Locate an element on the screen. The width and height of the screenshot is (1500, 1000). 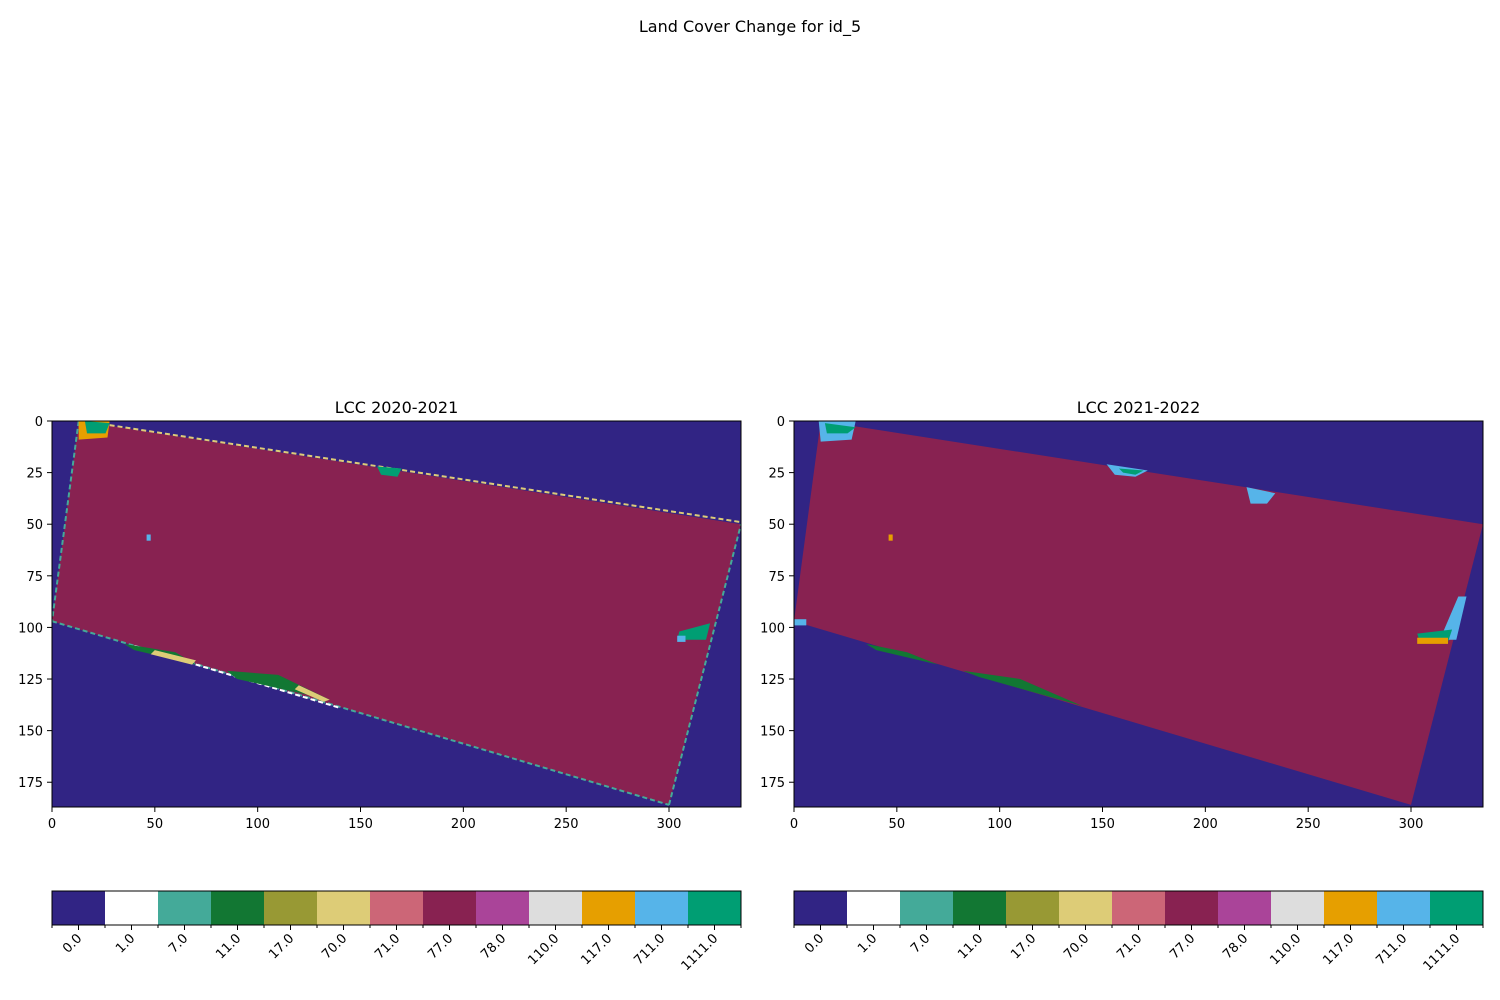
subplot-title: LCC 2020-2021 is located at coordinates (397, 407).